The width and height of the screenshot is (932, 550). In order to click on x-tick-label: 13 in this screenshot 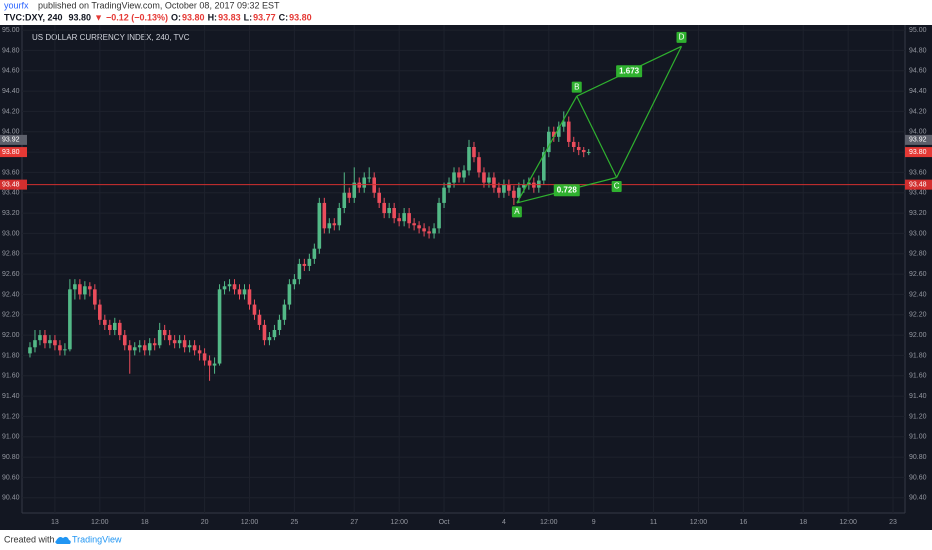, I will do `click(55, 522)`.